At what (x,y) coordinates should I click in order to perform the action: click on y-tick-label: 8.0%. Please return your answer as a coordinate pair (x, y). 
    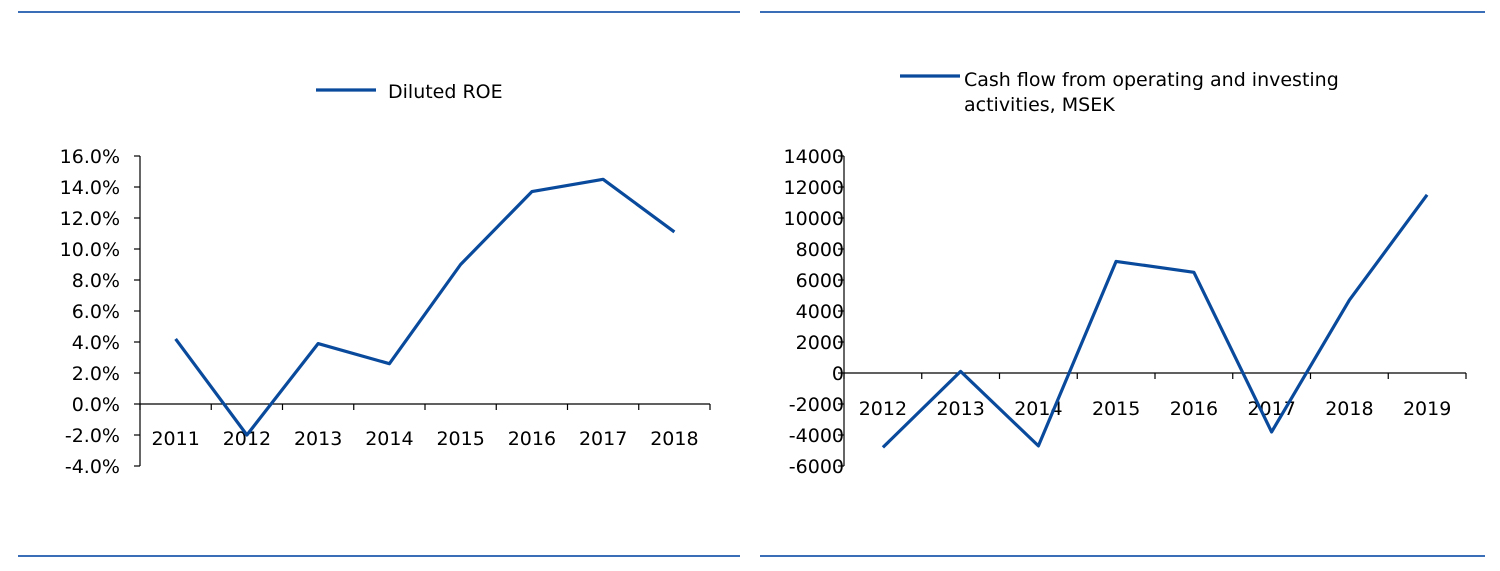
    Looking at the image, I should click on (96, 281).